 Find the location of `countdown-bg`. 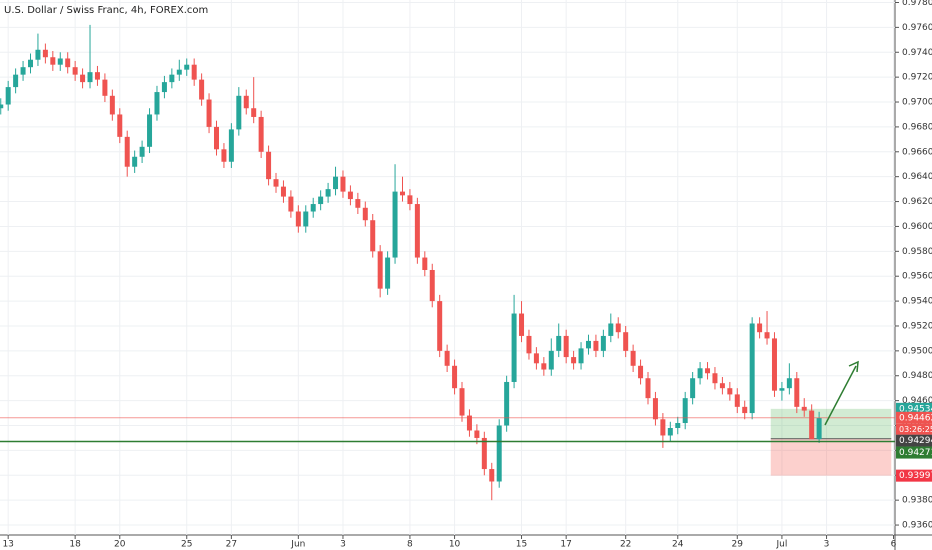

countdown-bg is located at coordinates (914, 429).